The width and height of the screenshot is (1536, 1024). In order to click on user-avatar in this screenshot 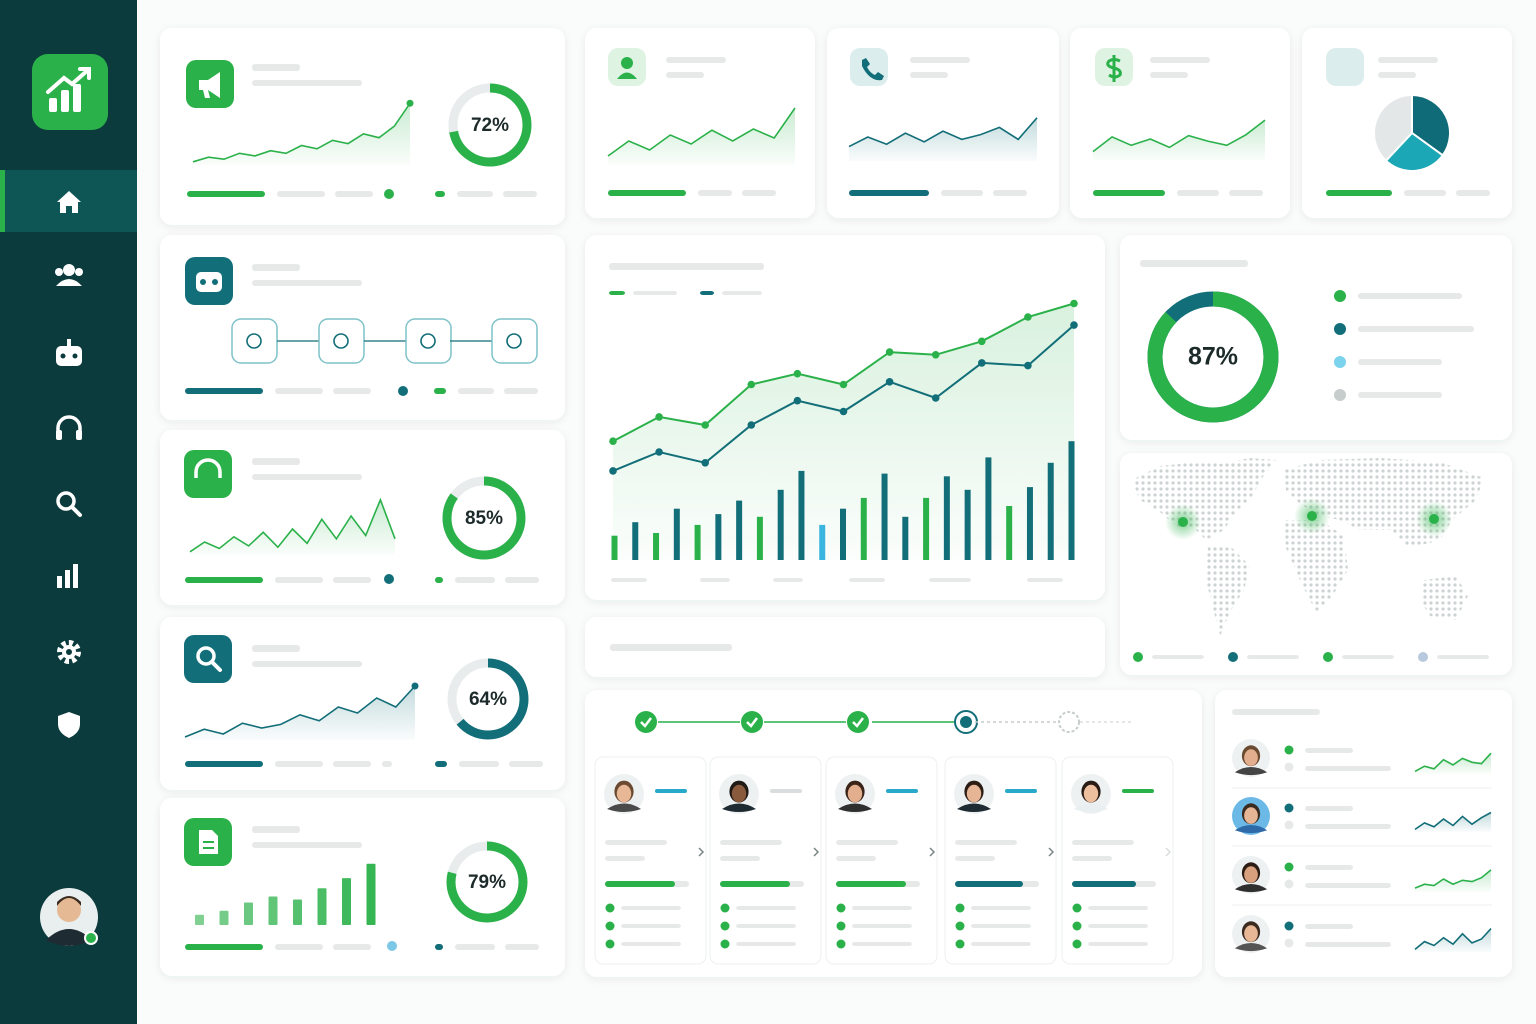, I will do `click(69, 917)`.